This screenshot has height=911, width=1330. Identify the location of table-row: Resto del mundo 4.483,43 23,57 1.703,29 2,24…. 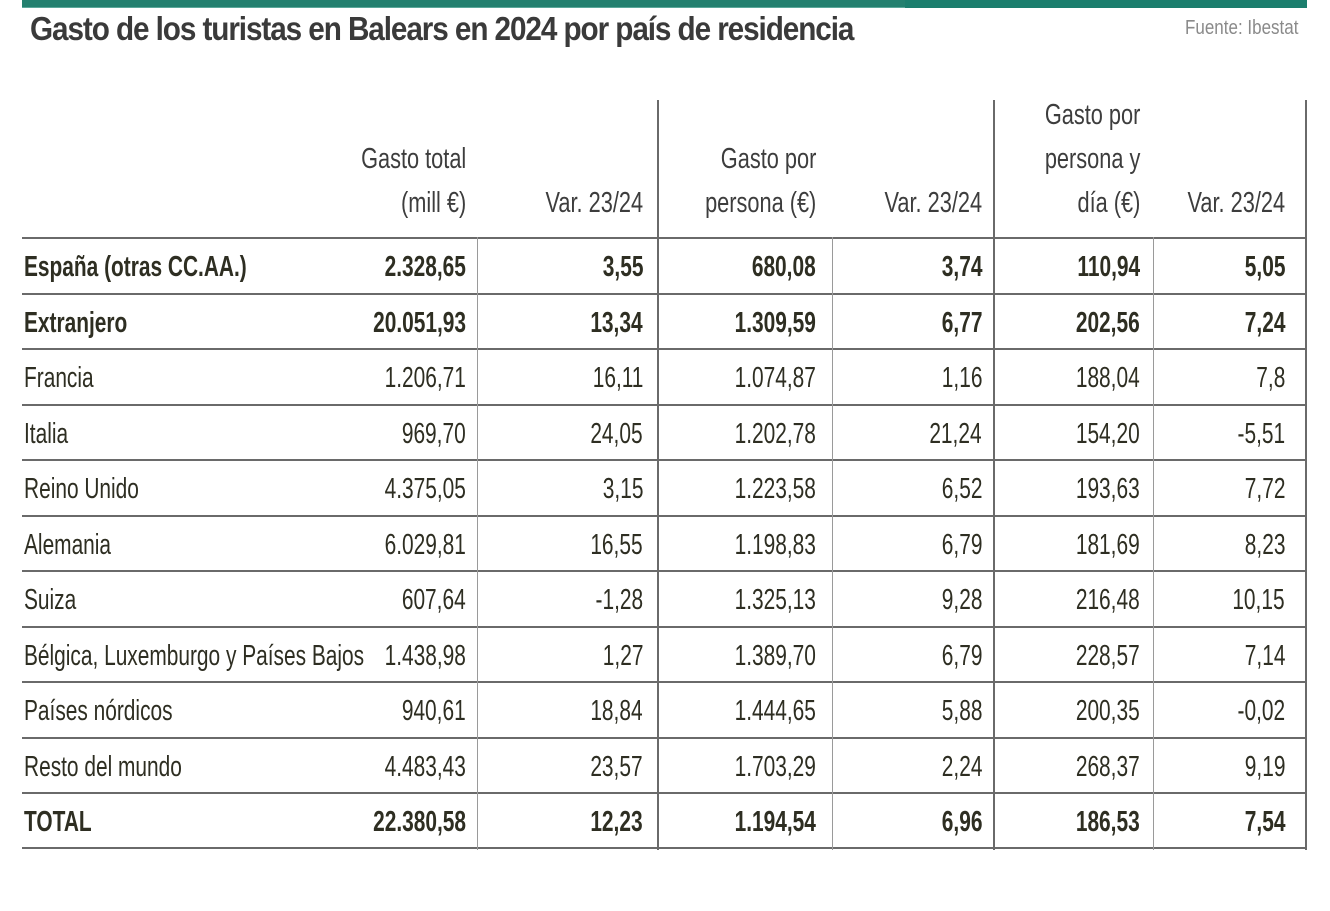
(664, 764).